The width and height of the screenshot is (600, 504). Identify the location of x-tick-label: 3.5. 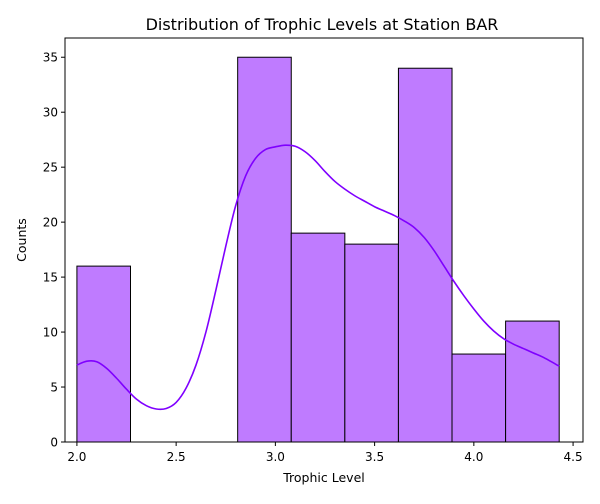
(374, 457).